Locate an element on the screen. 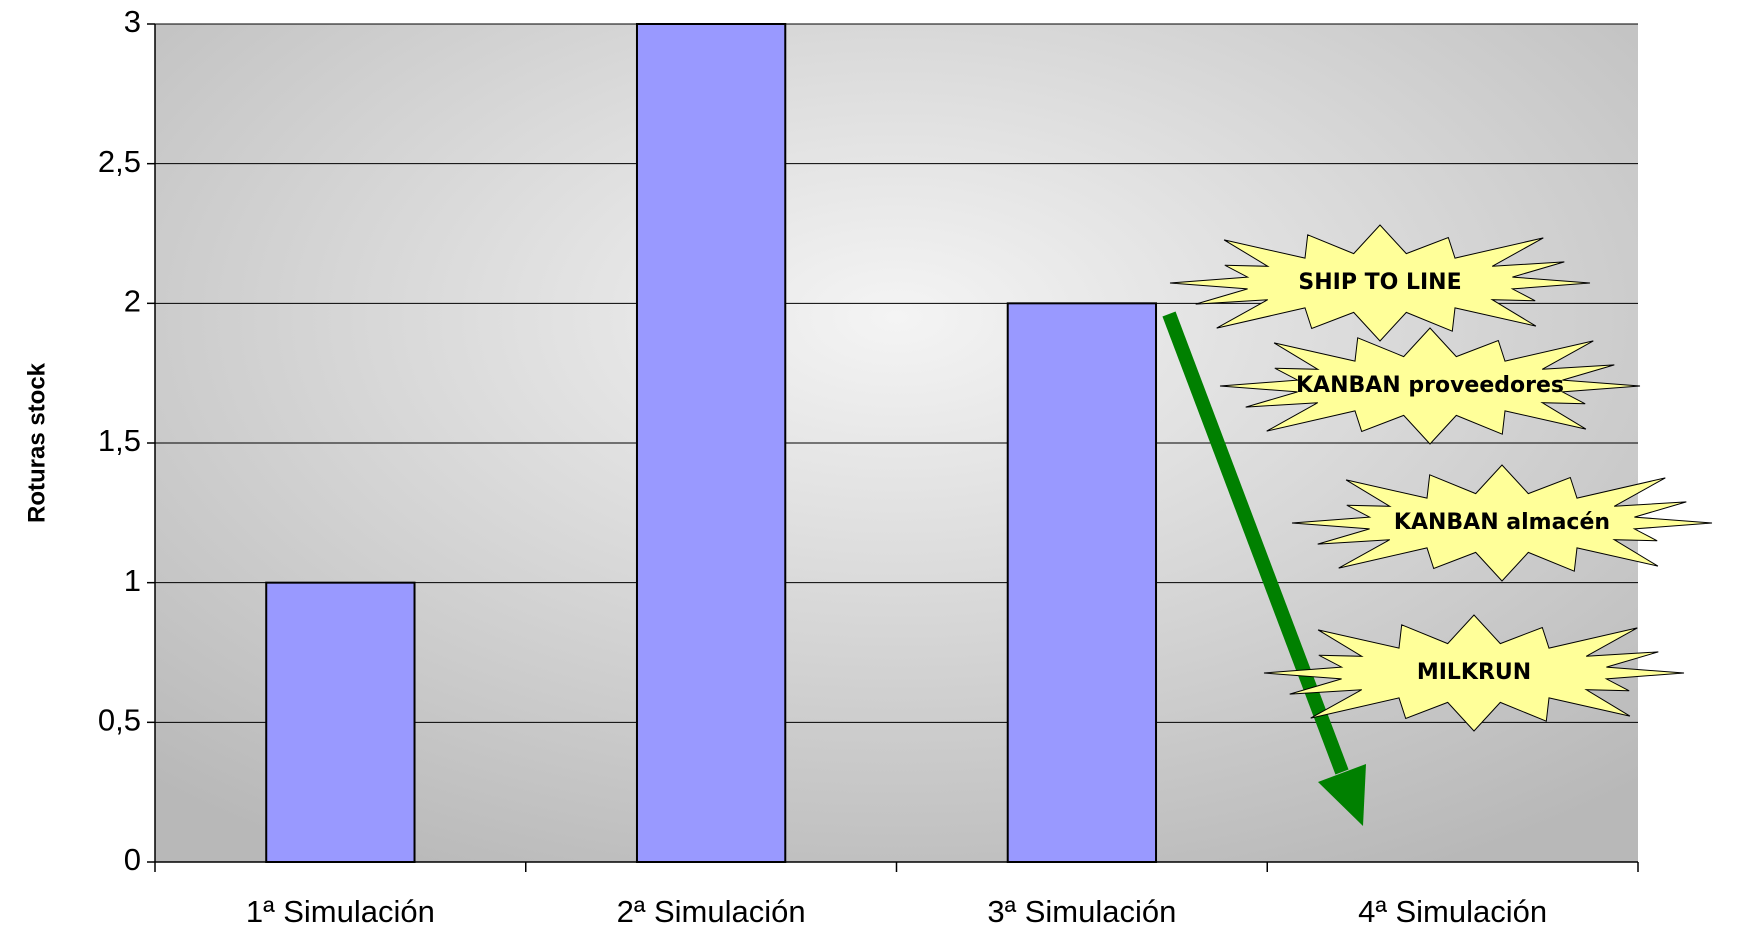 This screenshot has width=1738, height=931. annotation: SHIP TO LINE is located at coordinates (1379, 282).